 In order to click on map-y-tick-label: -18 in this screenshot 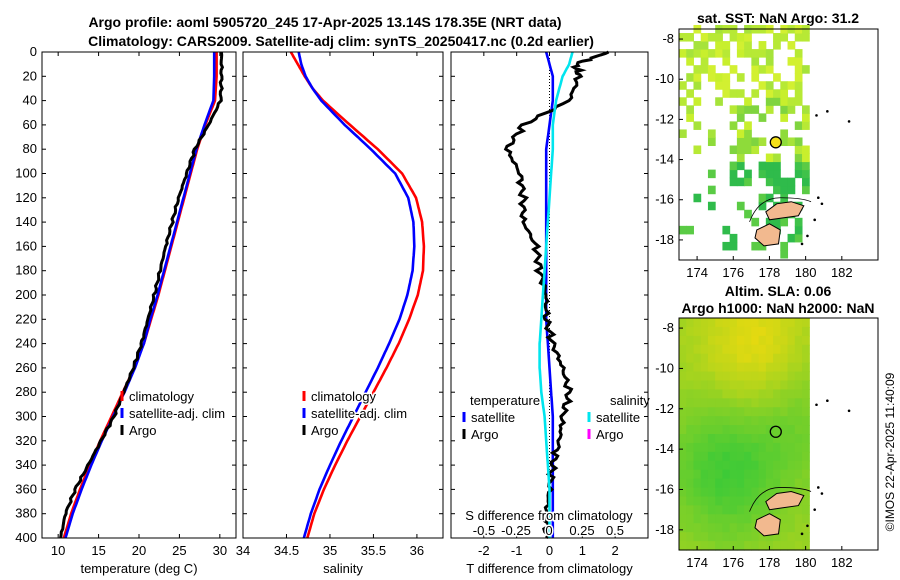, I will do `click(664, 529)`.